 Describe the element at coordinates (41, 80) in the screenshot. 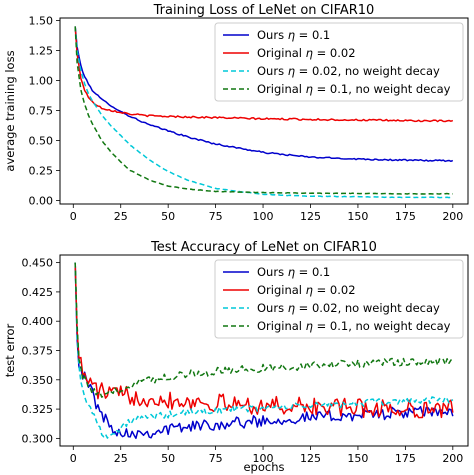

I see `y-tick-label: 1.00` at that location.